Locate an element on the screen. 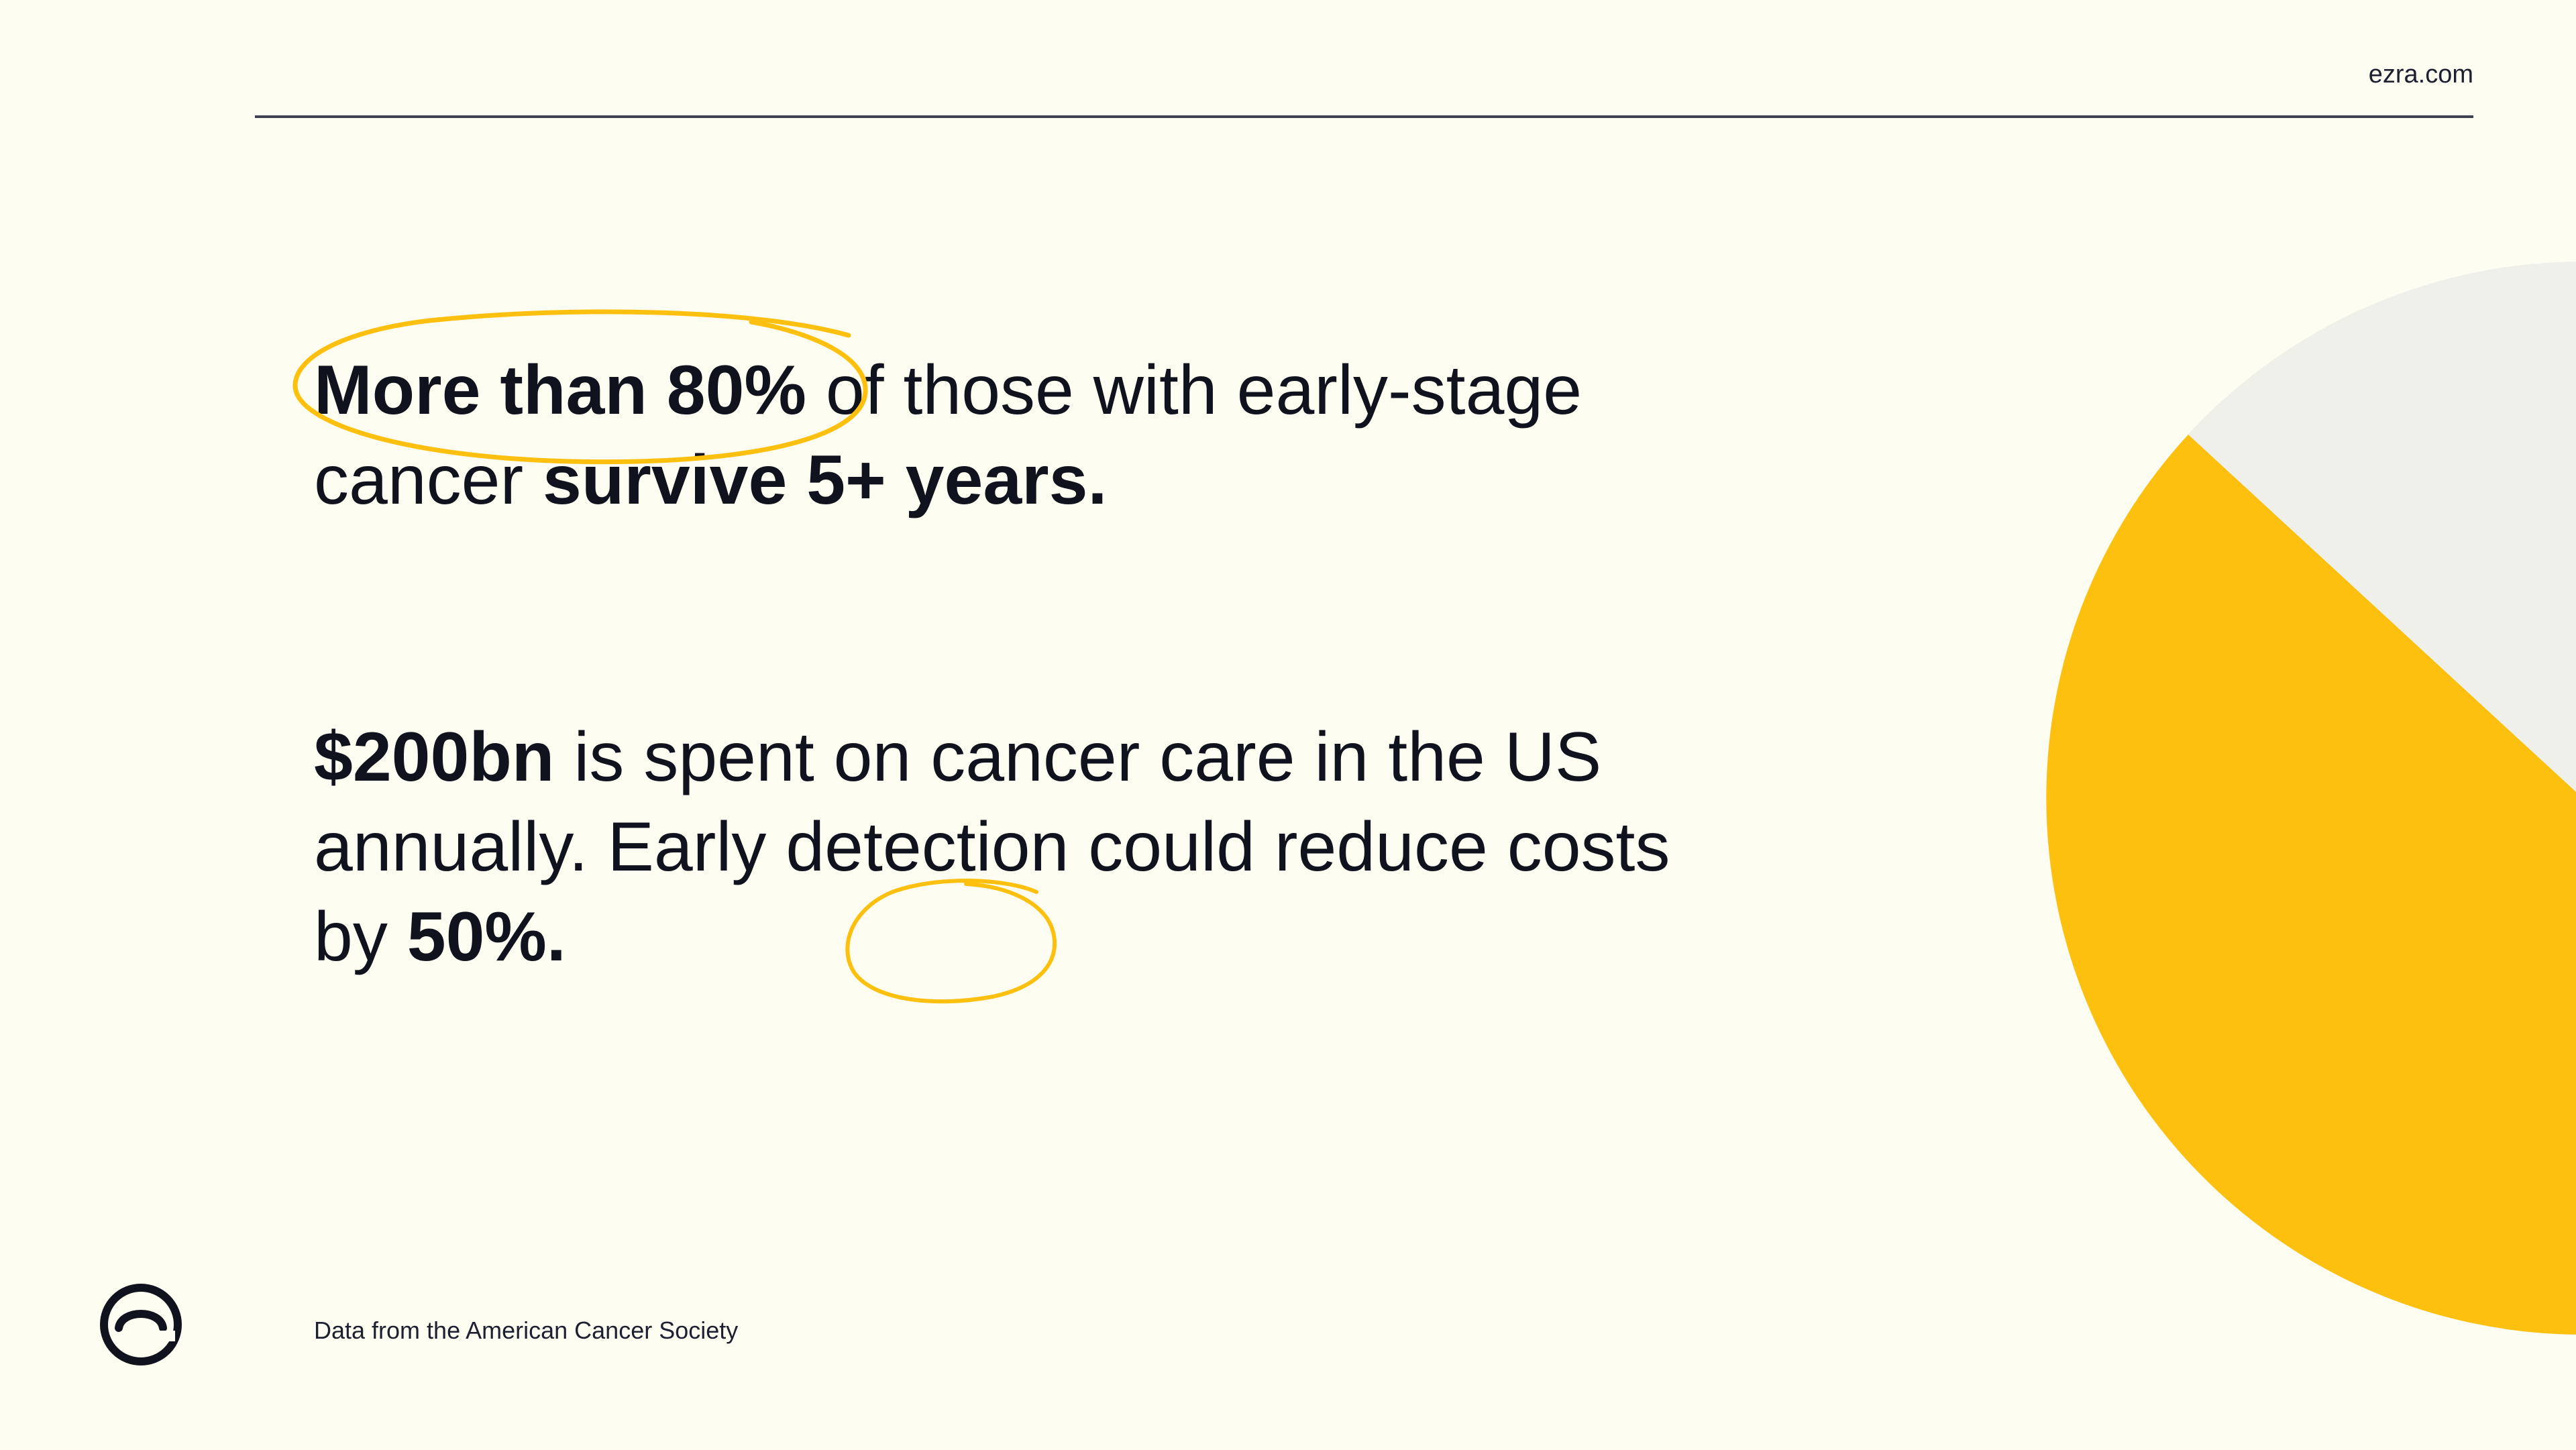 The height and width of the screenshot is (1450, 2576). stat-survival-bold: survive 5+ years. is located at coordinates (825, 480).